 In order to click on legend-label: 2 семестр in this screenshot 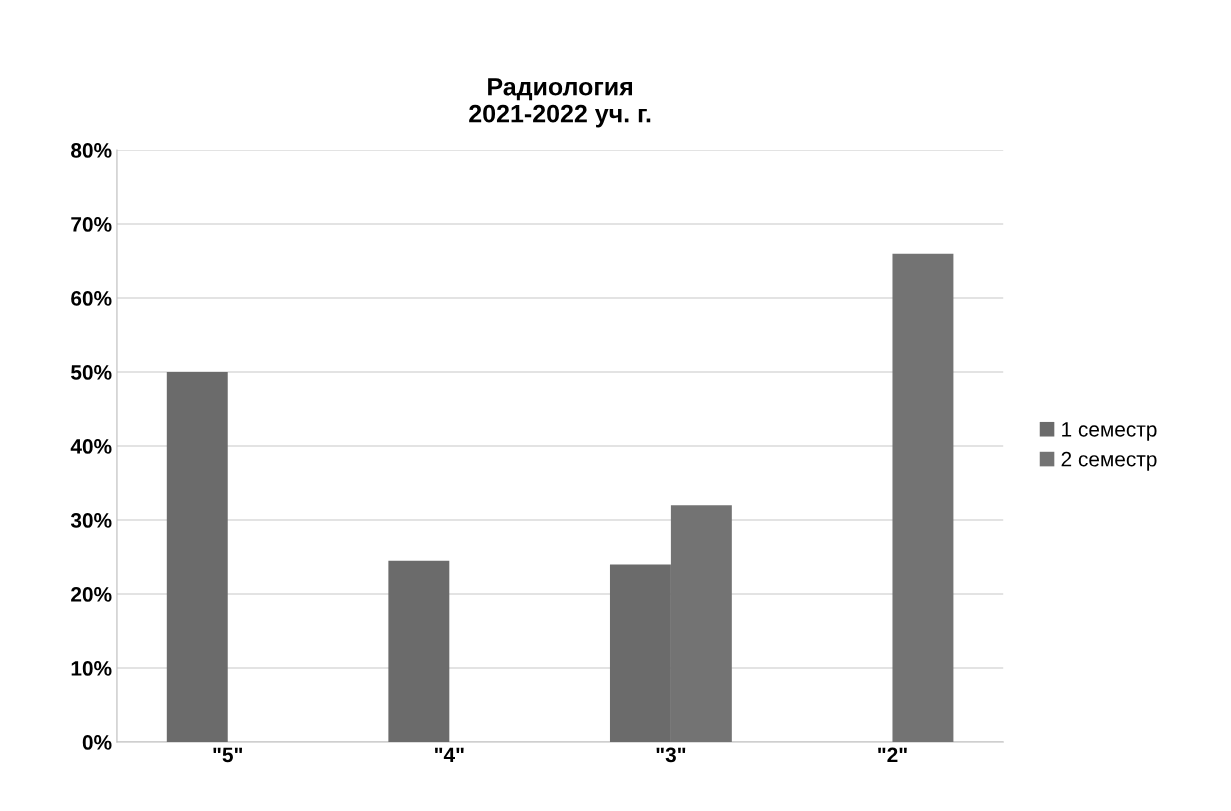, I will do `click(1109, 461)`.